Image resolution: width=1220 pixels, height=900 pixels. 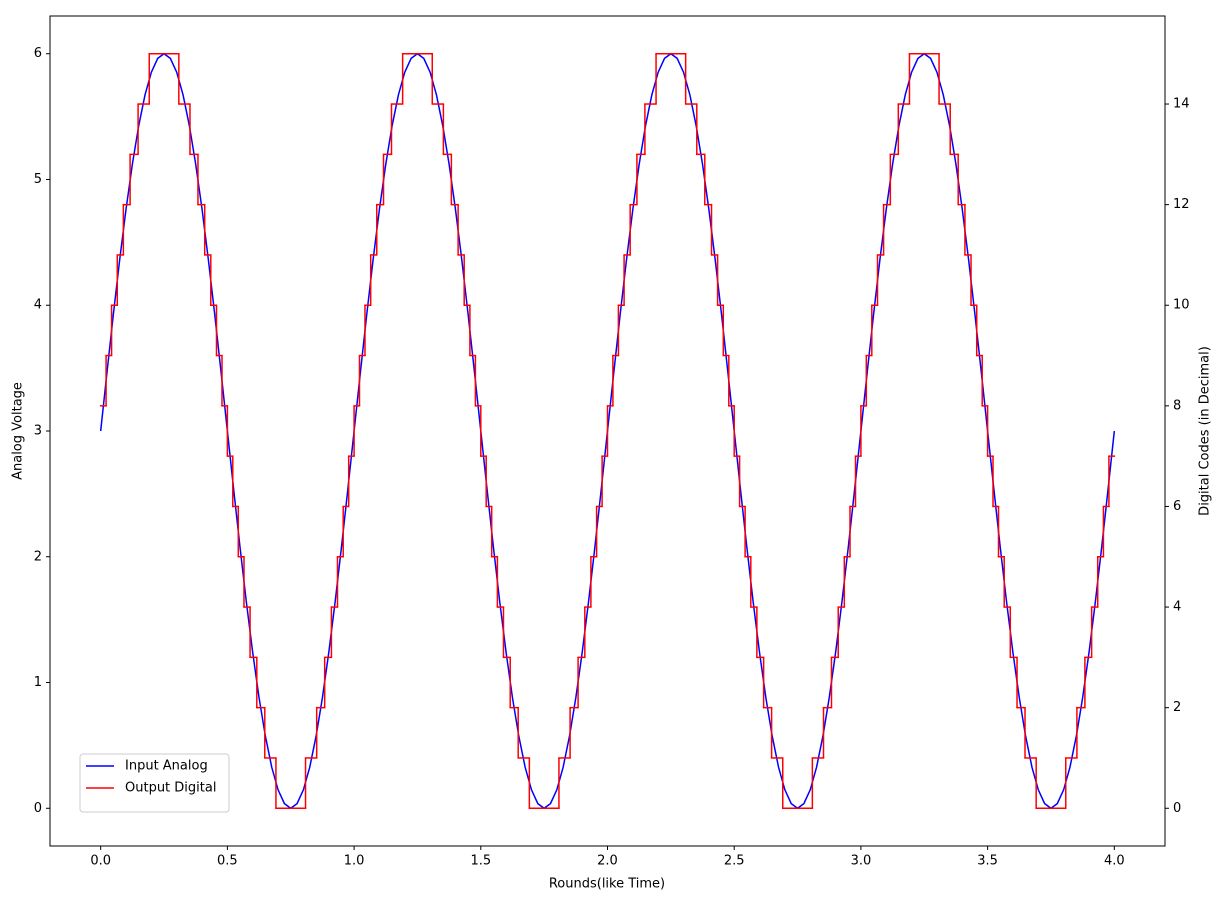 What do you see at coordinates (1177, 405) in the screenshot?
I see `y2-tick-label: 8` at bounding box center [1177, 405].